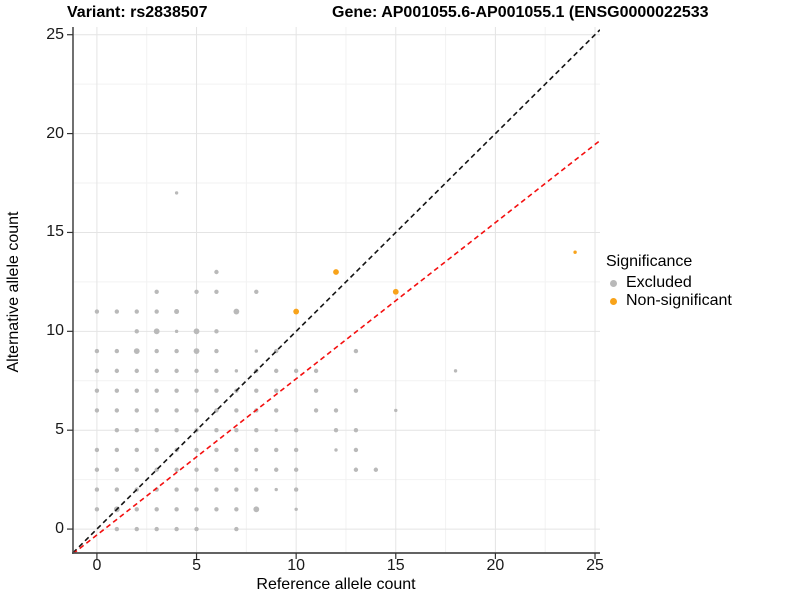  Describe the element at coordinates (495, 565) in the screenshot. I see `x-tick-label: 20` at that location.